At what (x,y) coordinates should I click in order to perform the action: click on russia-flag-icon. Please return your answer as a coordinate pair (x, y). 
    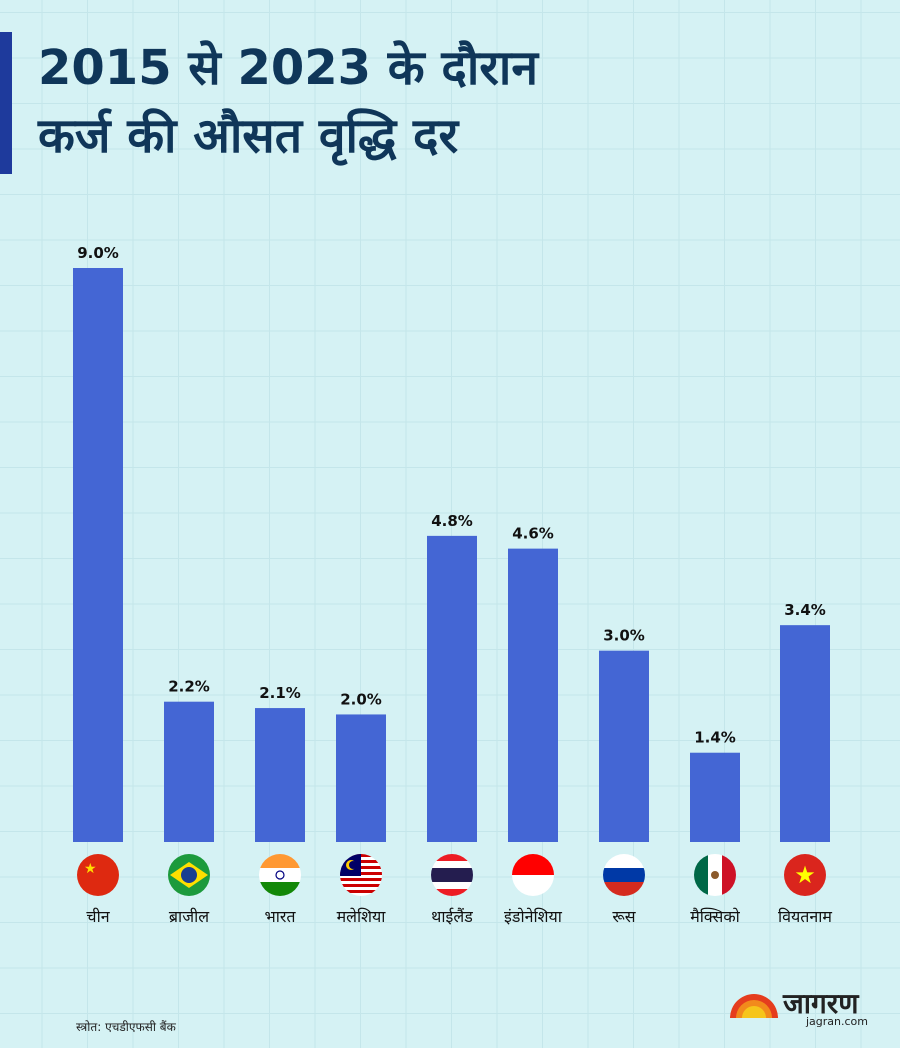
    Looking at the image, I should click on (624, 875).